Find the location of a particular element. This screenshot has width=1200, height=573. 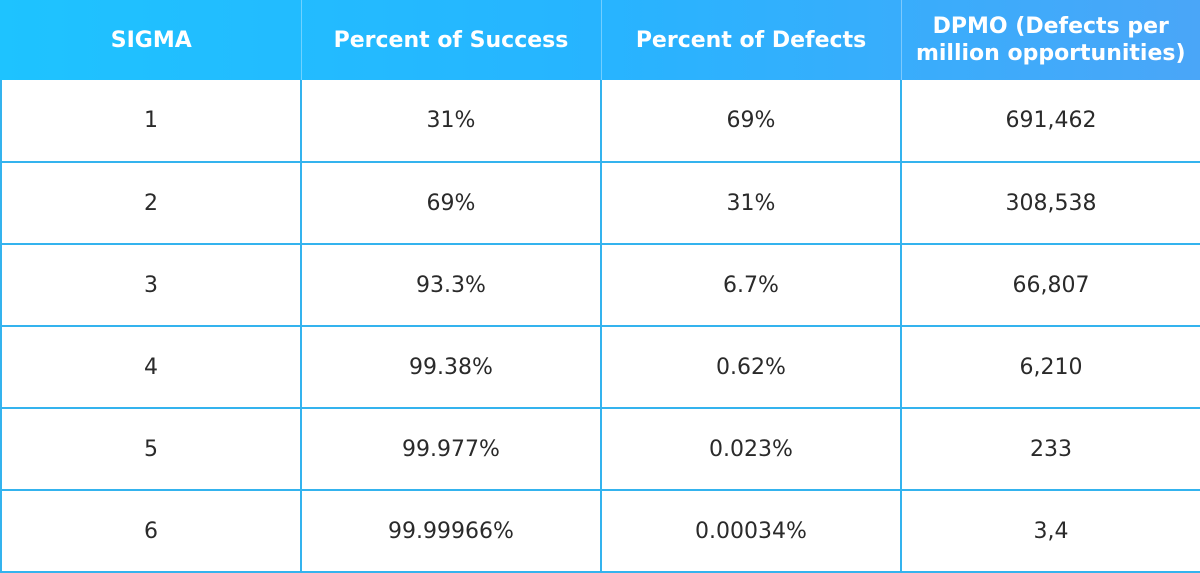

table-row: 3 93.3% 6.7% 66,807 is located at coordinates (600, 285).